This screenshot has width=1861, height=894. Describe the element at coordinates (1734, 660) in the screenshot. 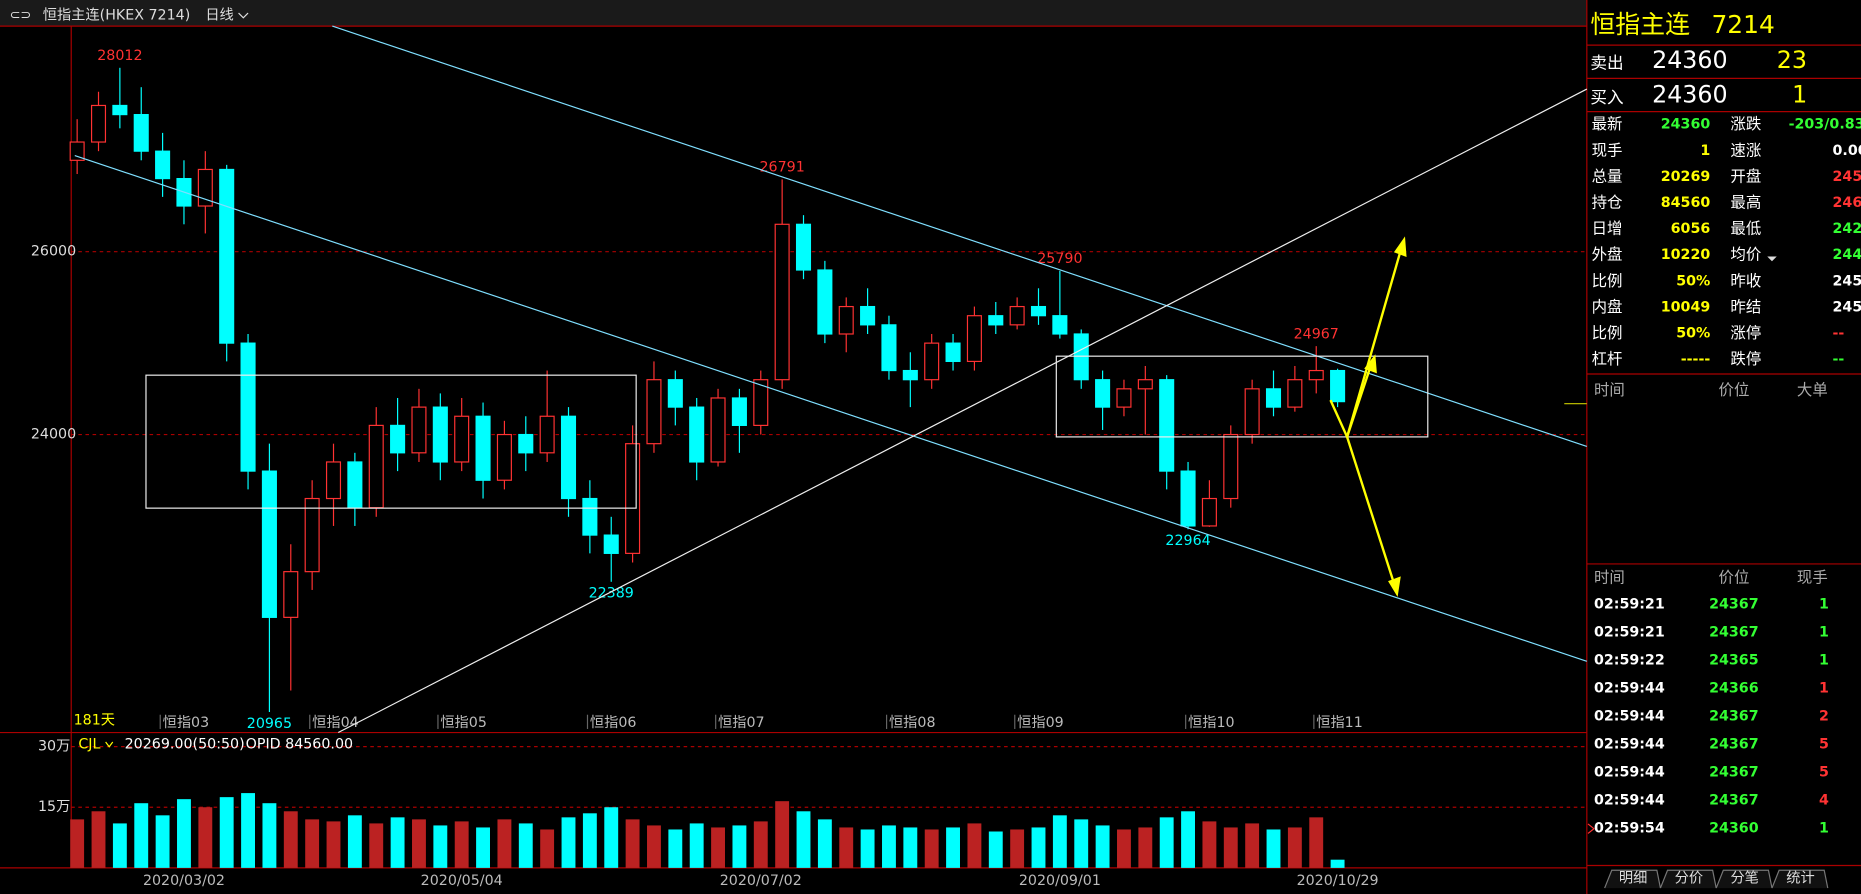

I see `trade-price: 24365` at that location.